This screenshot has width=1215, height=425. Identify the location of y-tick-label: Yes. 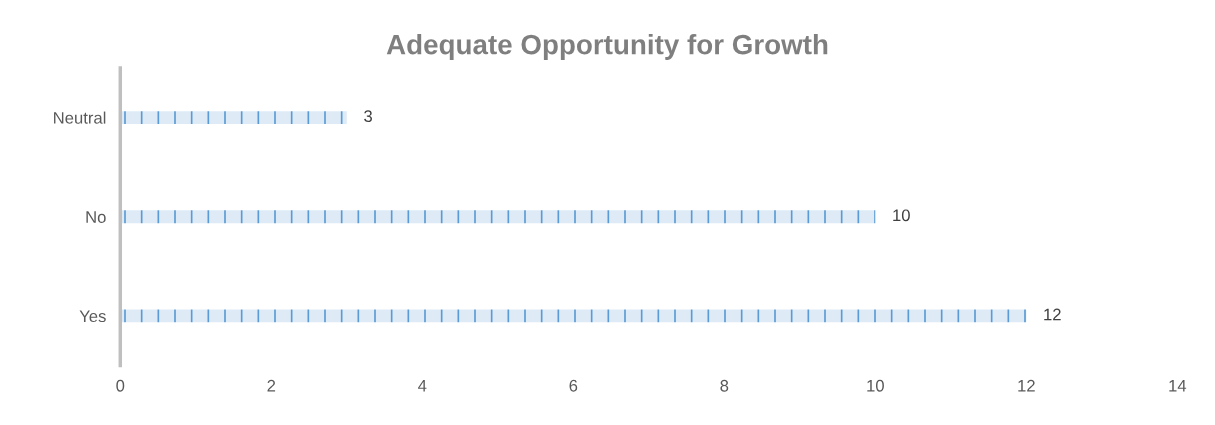
(92, 316).